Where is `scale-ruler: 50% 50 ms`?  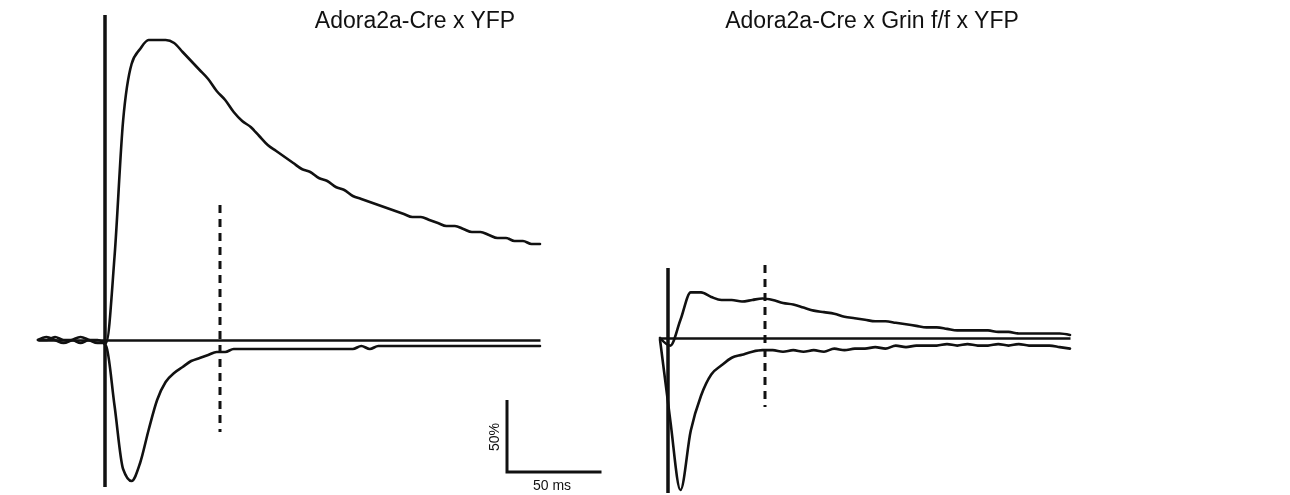 scale-ruler: 50% 50 ms is located at coordinates (544, 446).